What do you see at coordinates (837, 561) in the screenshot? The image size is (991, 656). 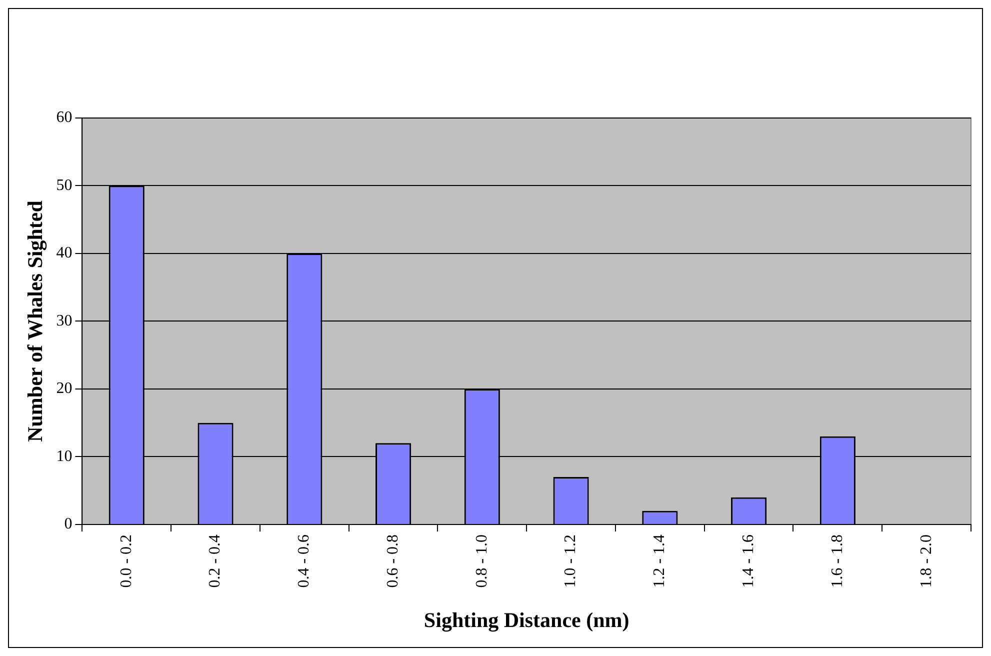 I see `x-tick-label: 1.6 - 1.8` at bounding box center [837, 561].